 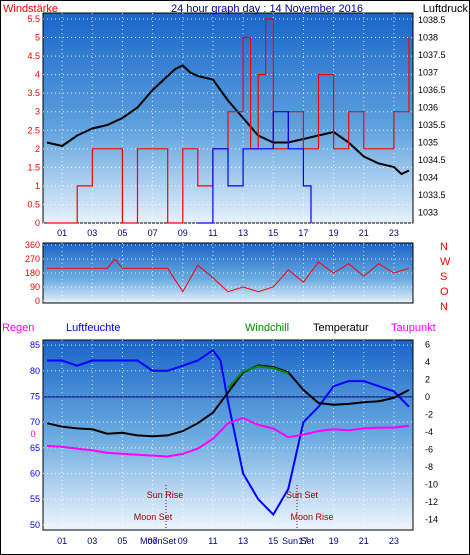 I want to click on panel1-left-tick-label: 3, so click(x=37, y=112).